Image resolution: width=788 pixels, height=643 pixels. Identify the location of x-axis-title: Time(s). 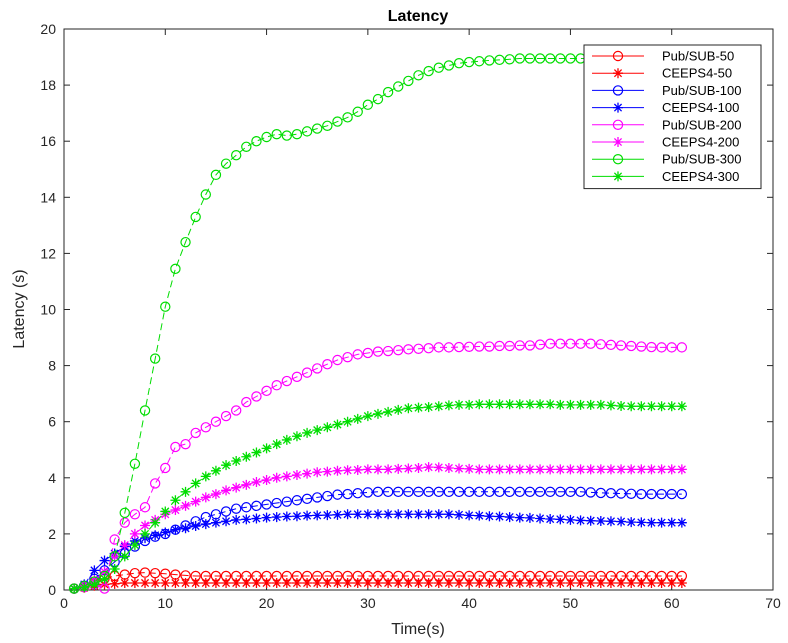
(418, 629).